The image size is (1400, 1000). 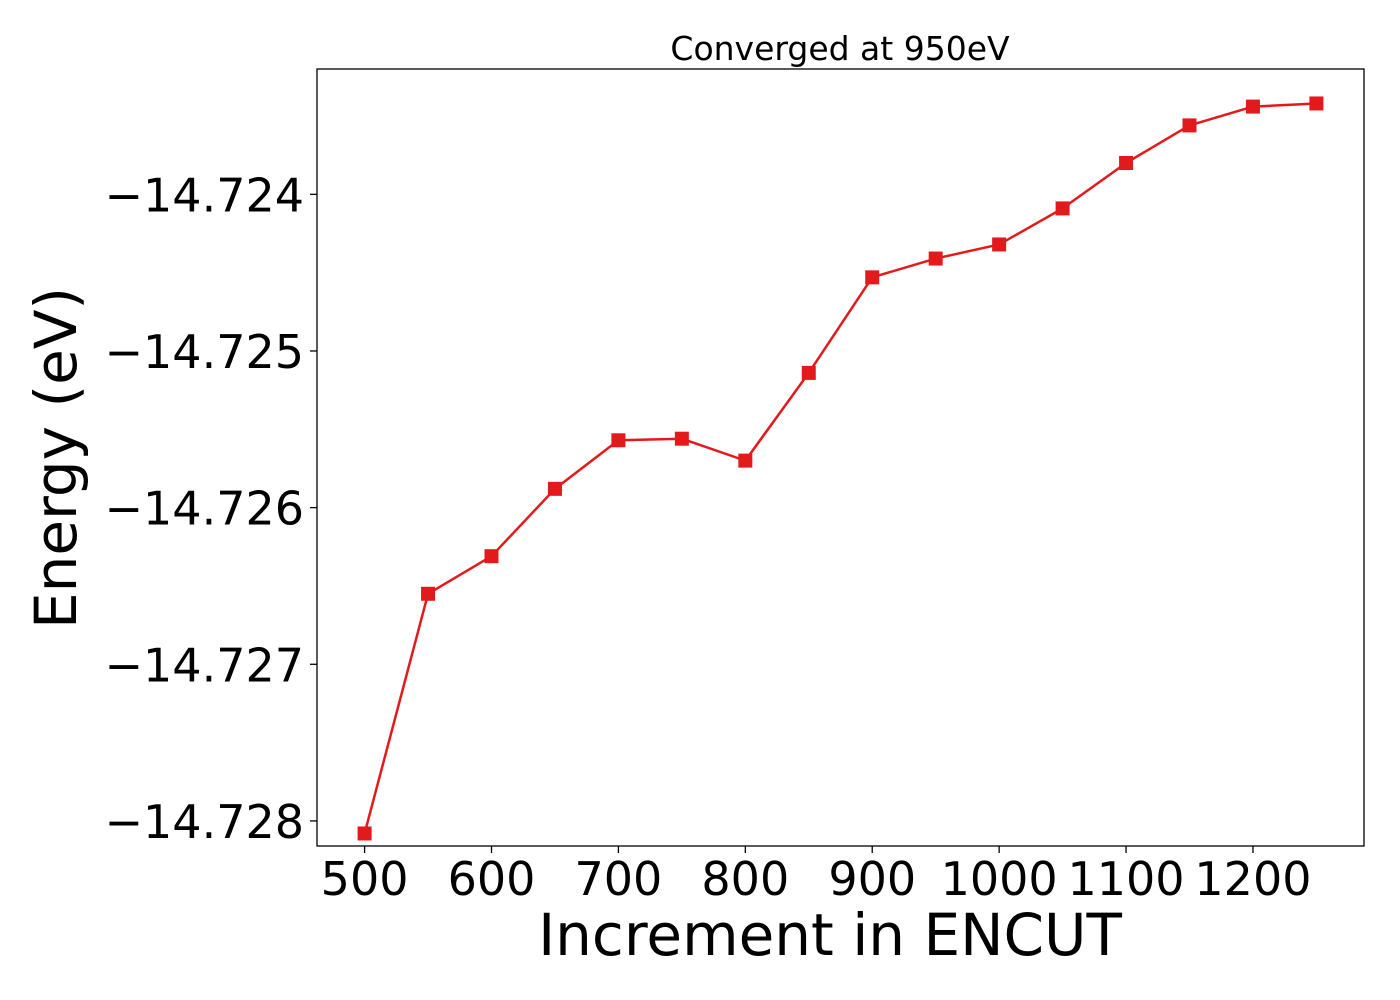 What do you see at coordinates (816, 876) in the screenshot?
I see `x-axis-ticks: 500 600 700 800 900 1000 1100 1200` at bounding box center [816, 876].